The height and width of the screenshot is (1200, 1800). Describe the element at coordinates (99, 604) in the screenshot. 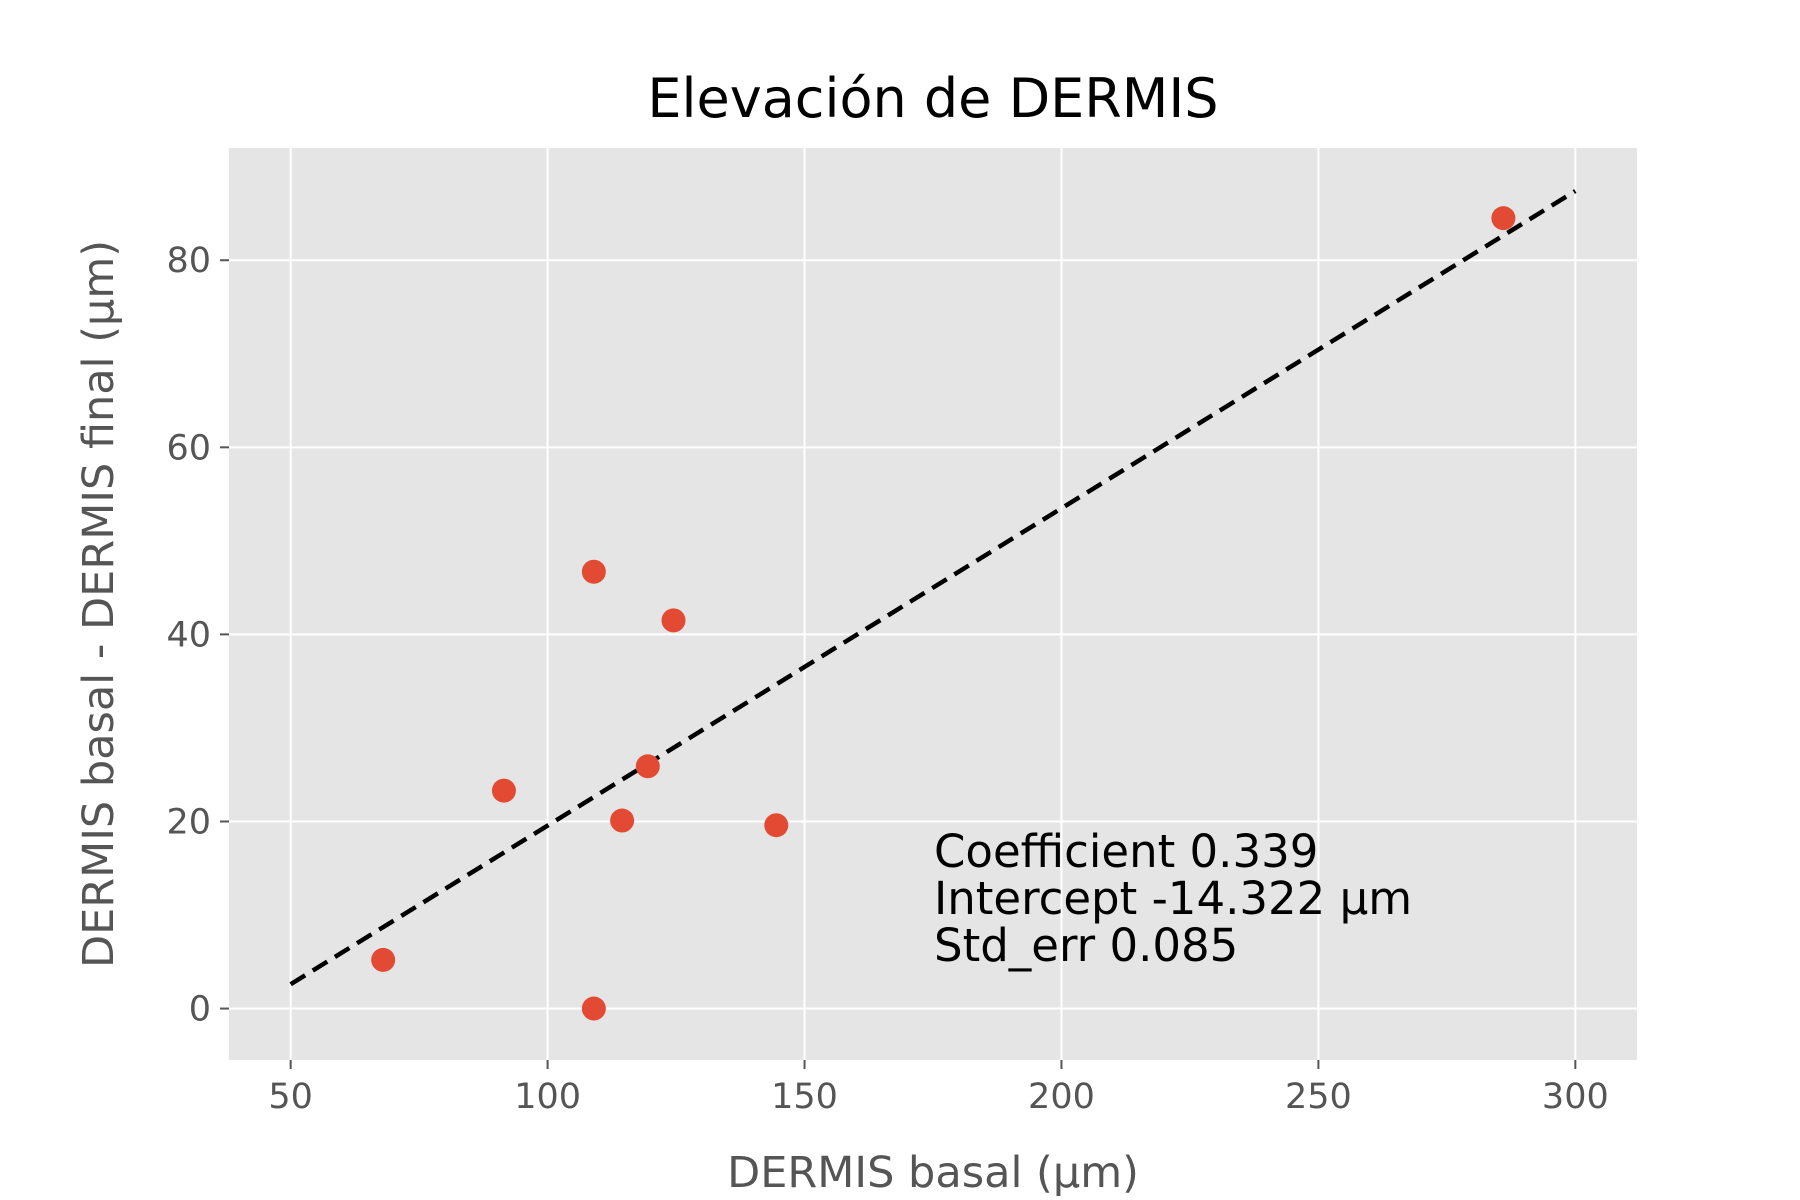

I see `y-axis-label: DERMIS basal - DERMIS final (µm)` at that location.